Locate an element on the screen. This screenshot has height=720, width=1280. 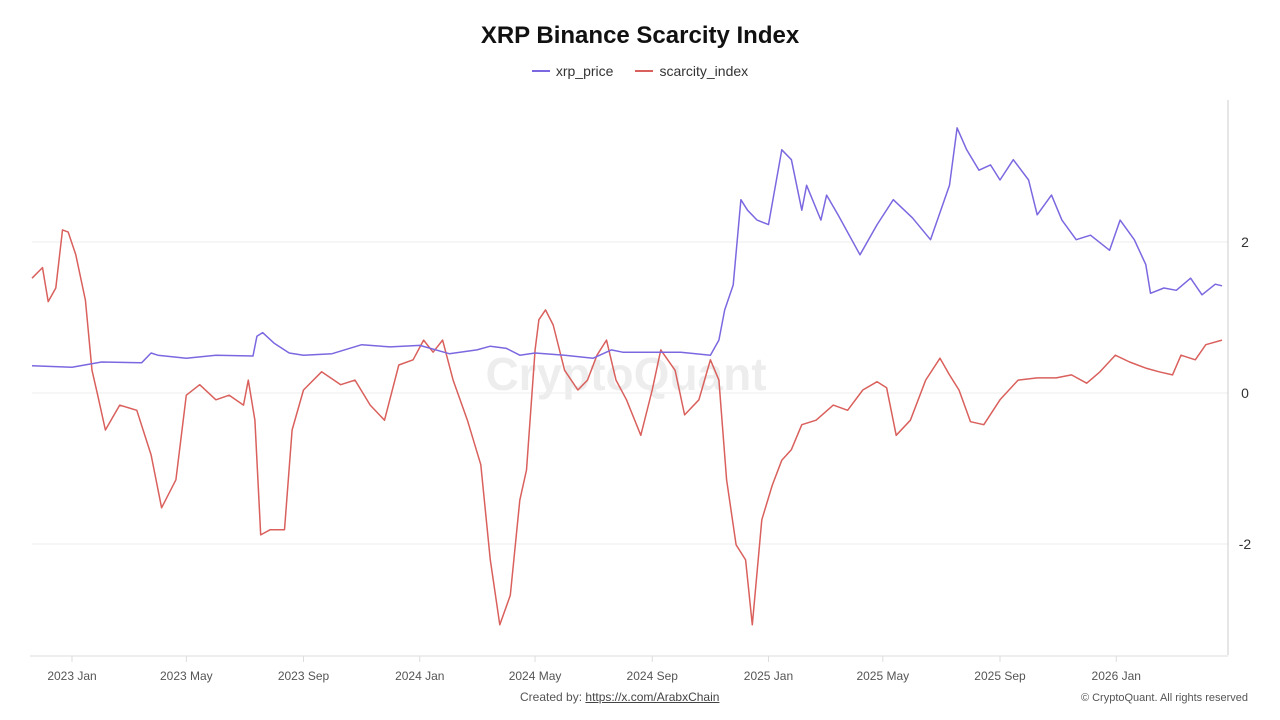
legend-item-xrp-price: xrp_price is located at coordinates (572, 71).